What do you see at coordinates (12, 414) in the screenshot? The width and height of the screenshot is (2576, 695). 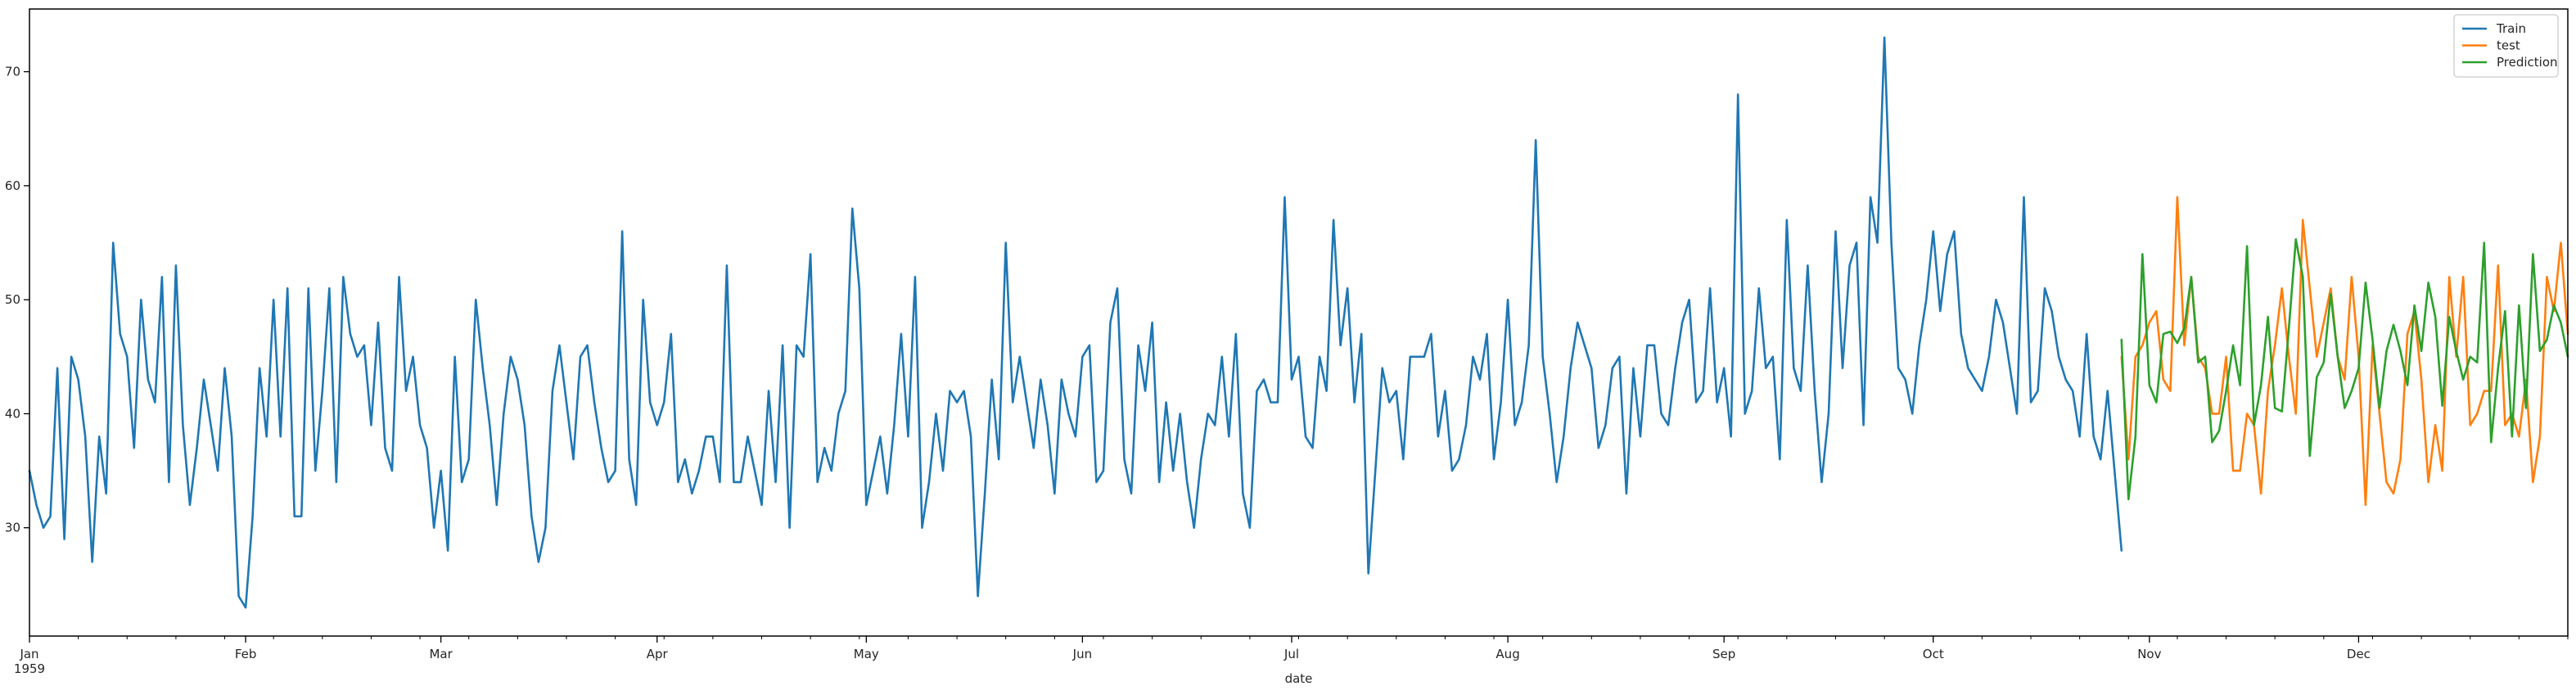 I see `y-tick-label: 40` at bounding box center [12, 414].